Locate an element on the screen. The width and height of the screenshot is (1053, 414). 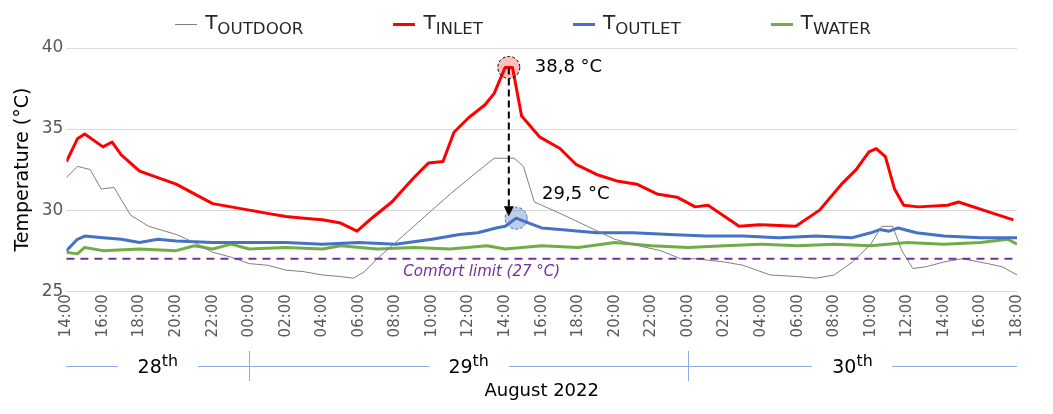
legend-label: T$_{OUTDOOR}$ is located at coordinates (254, 24).